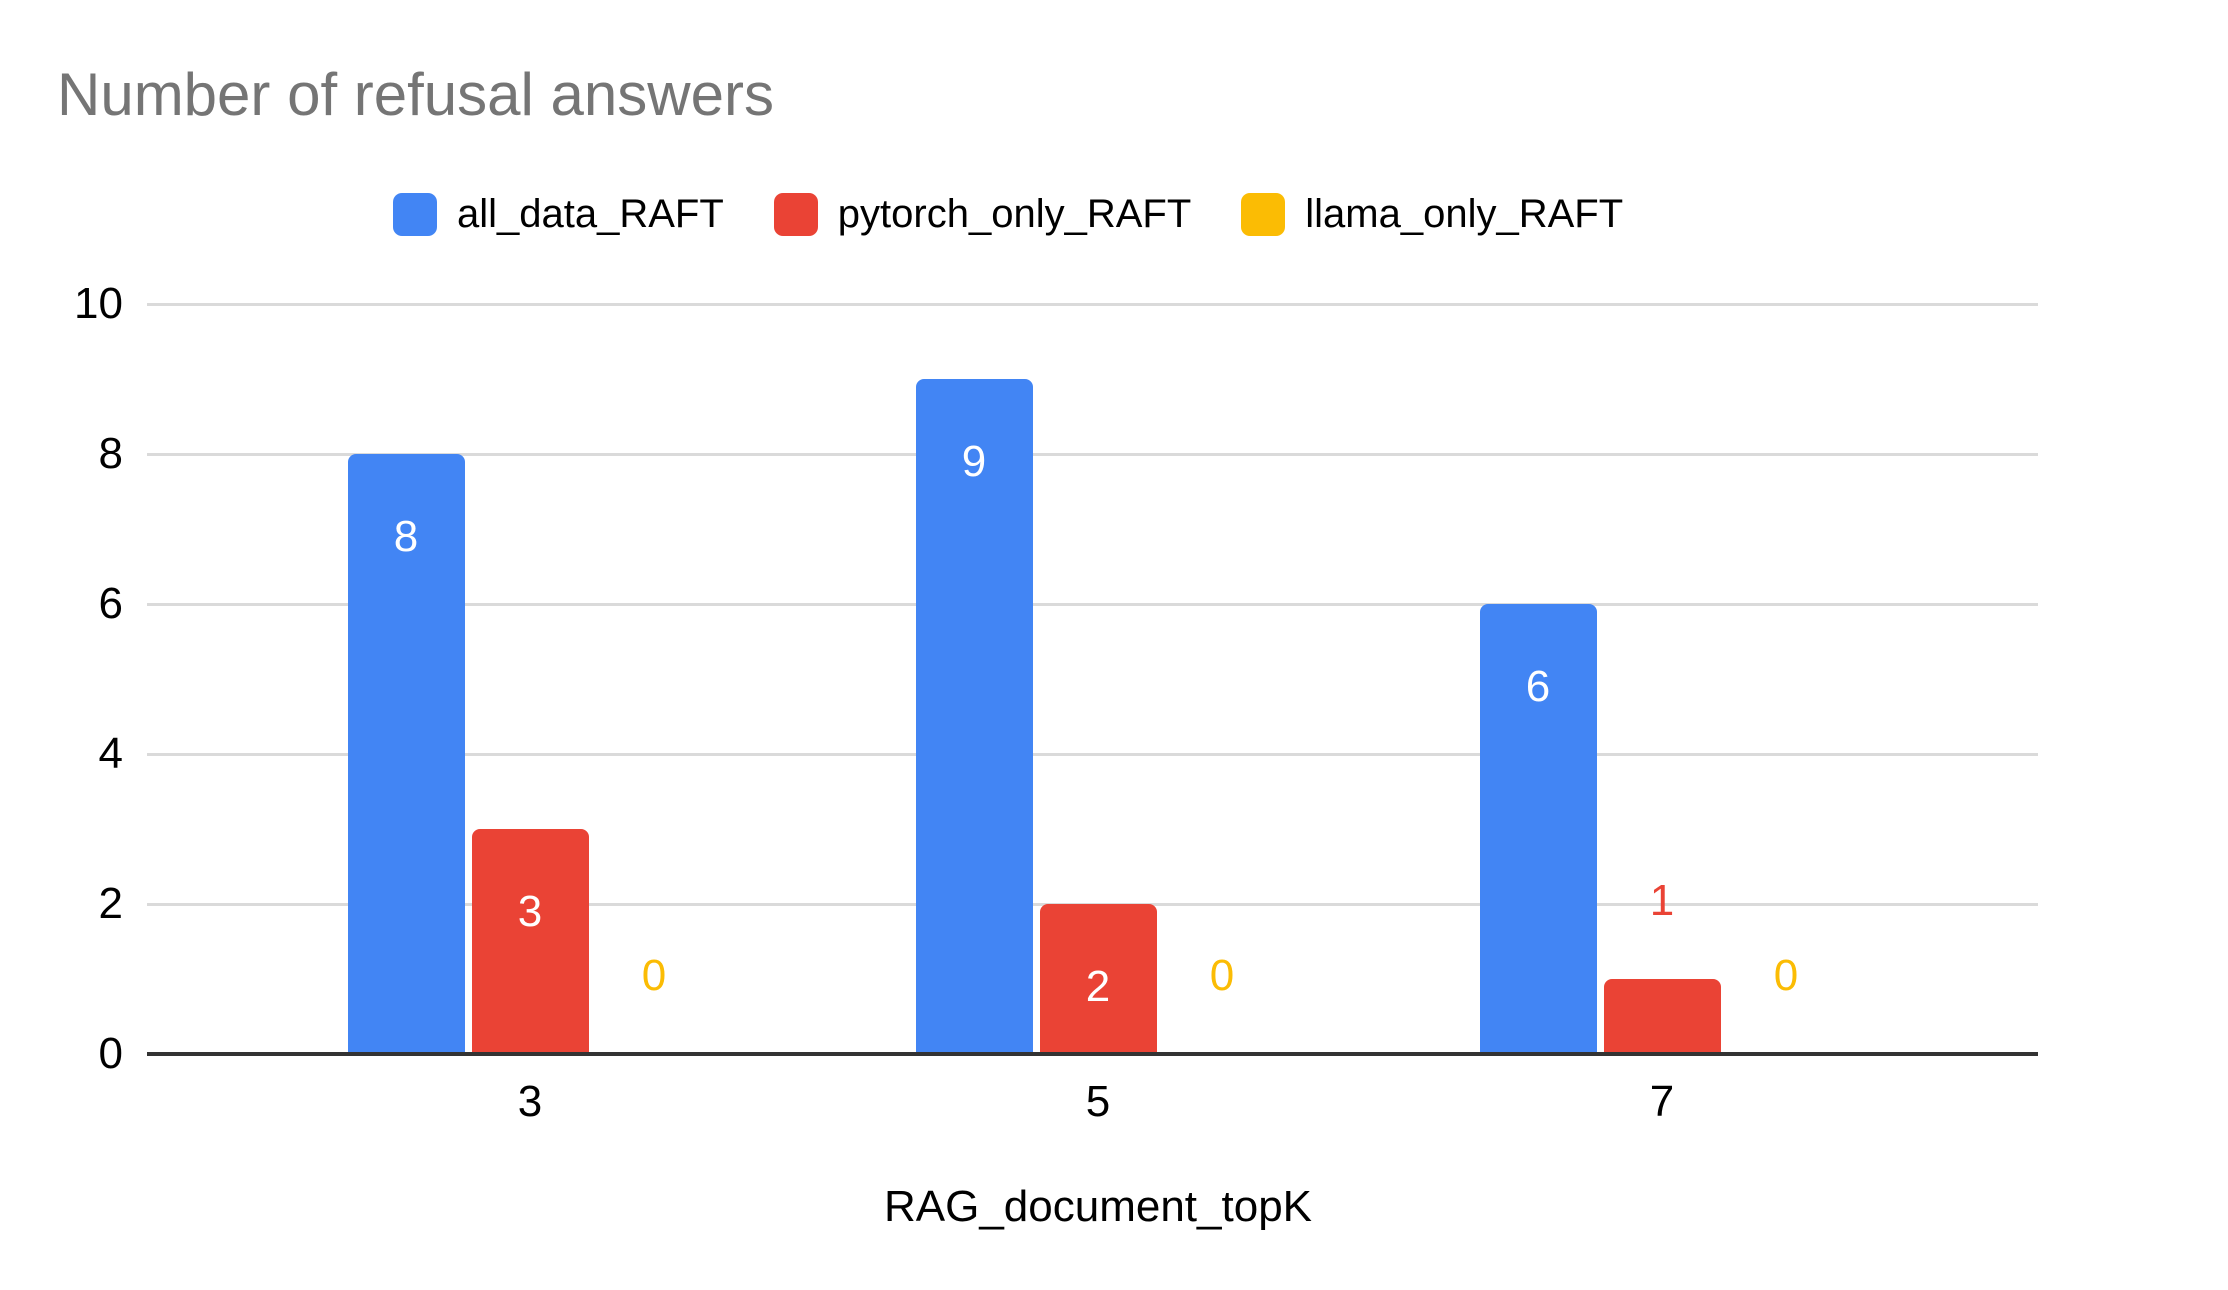 The height and width of the screenshot is (1290, 2228). Describe the element at coordinates (110, 453) in the screenshot. I see `y-axis-tick-label: 8` at that location.